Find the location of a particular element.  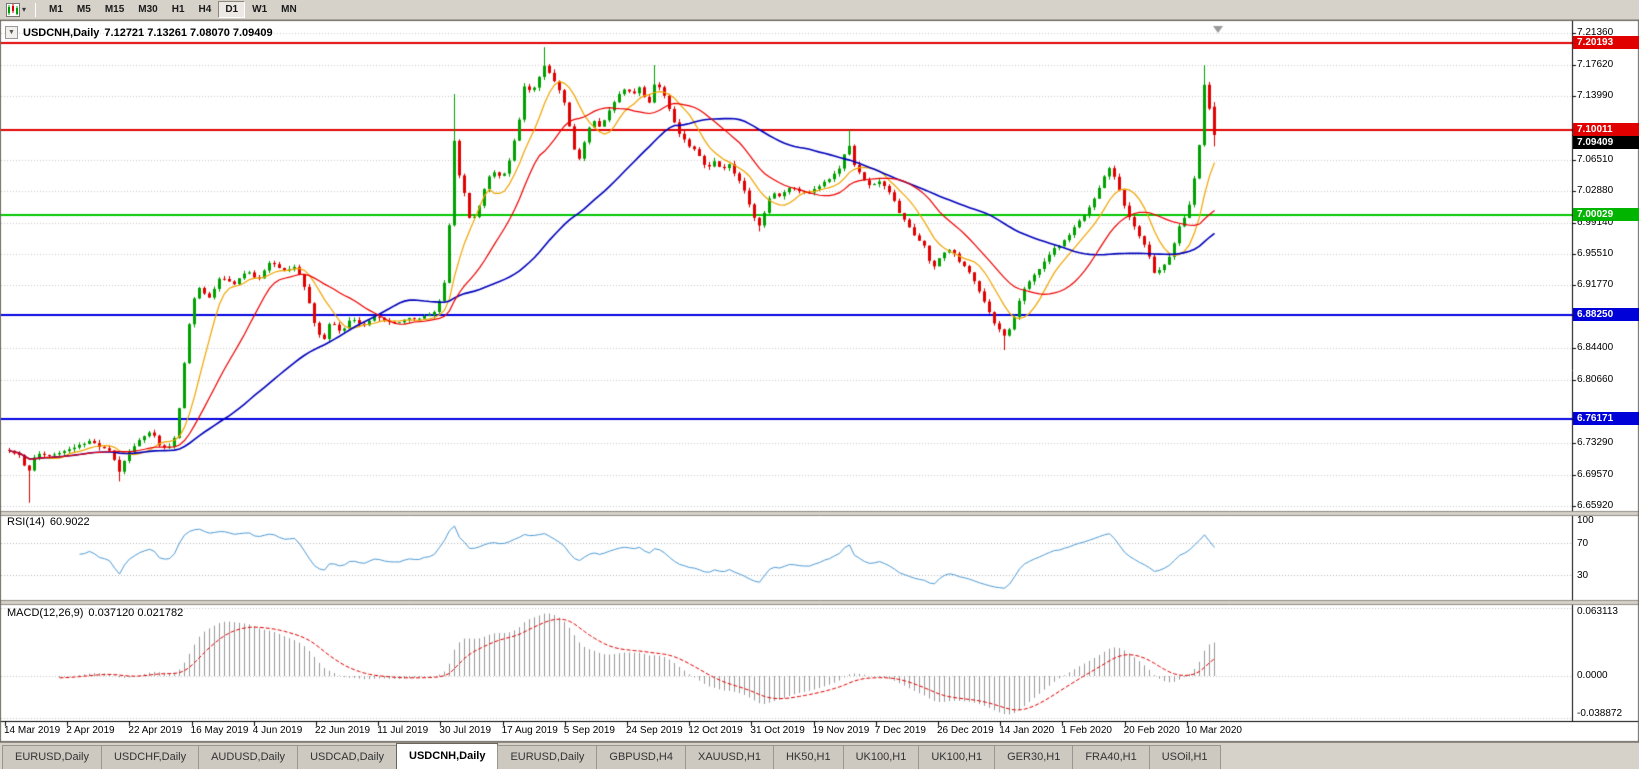

price-scale-label: 7.17620 is located at coordinates (1595, 64).